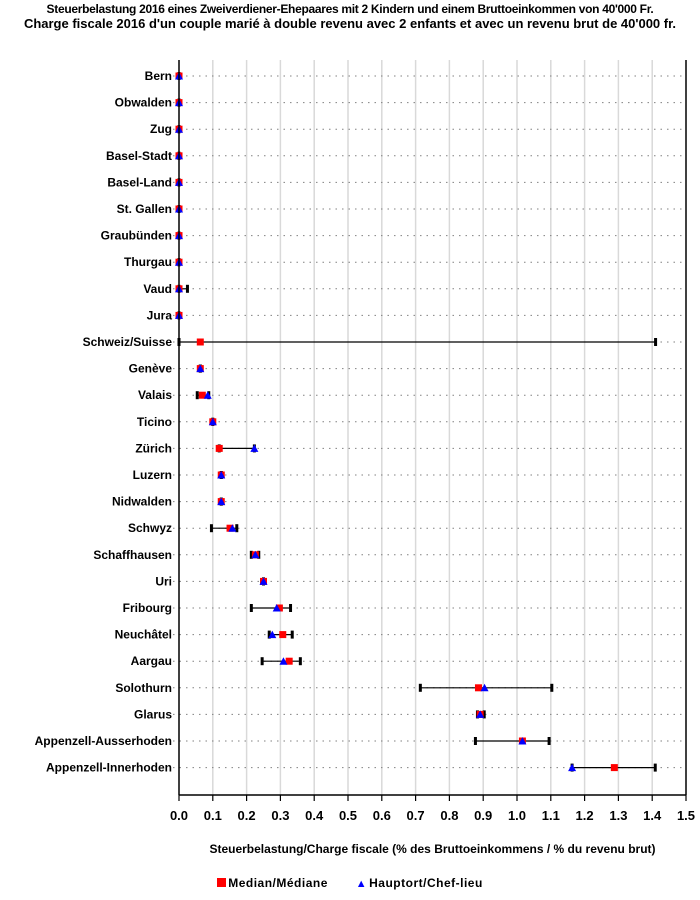 This screenshot has width=700, height=900. Describe the element at coordinates (686, 815) in the screenshot. I see `x-tick-label: 1.5` at that location.